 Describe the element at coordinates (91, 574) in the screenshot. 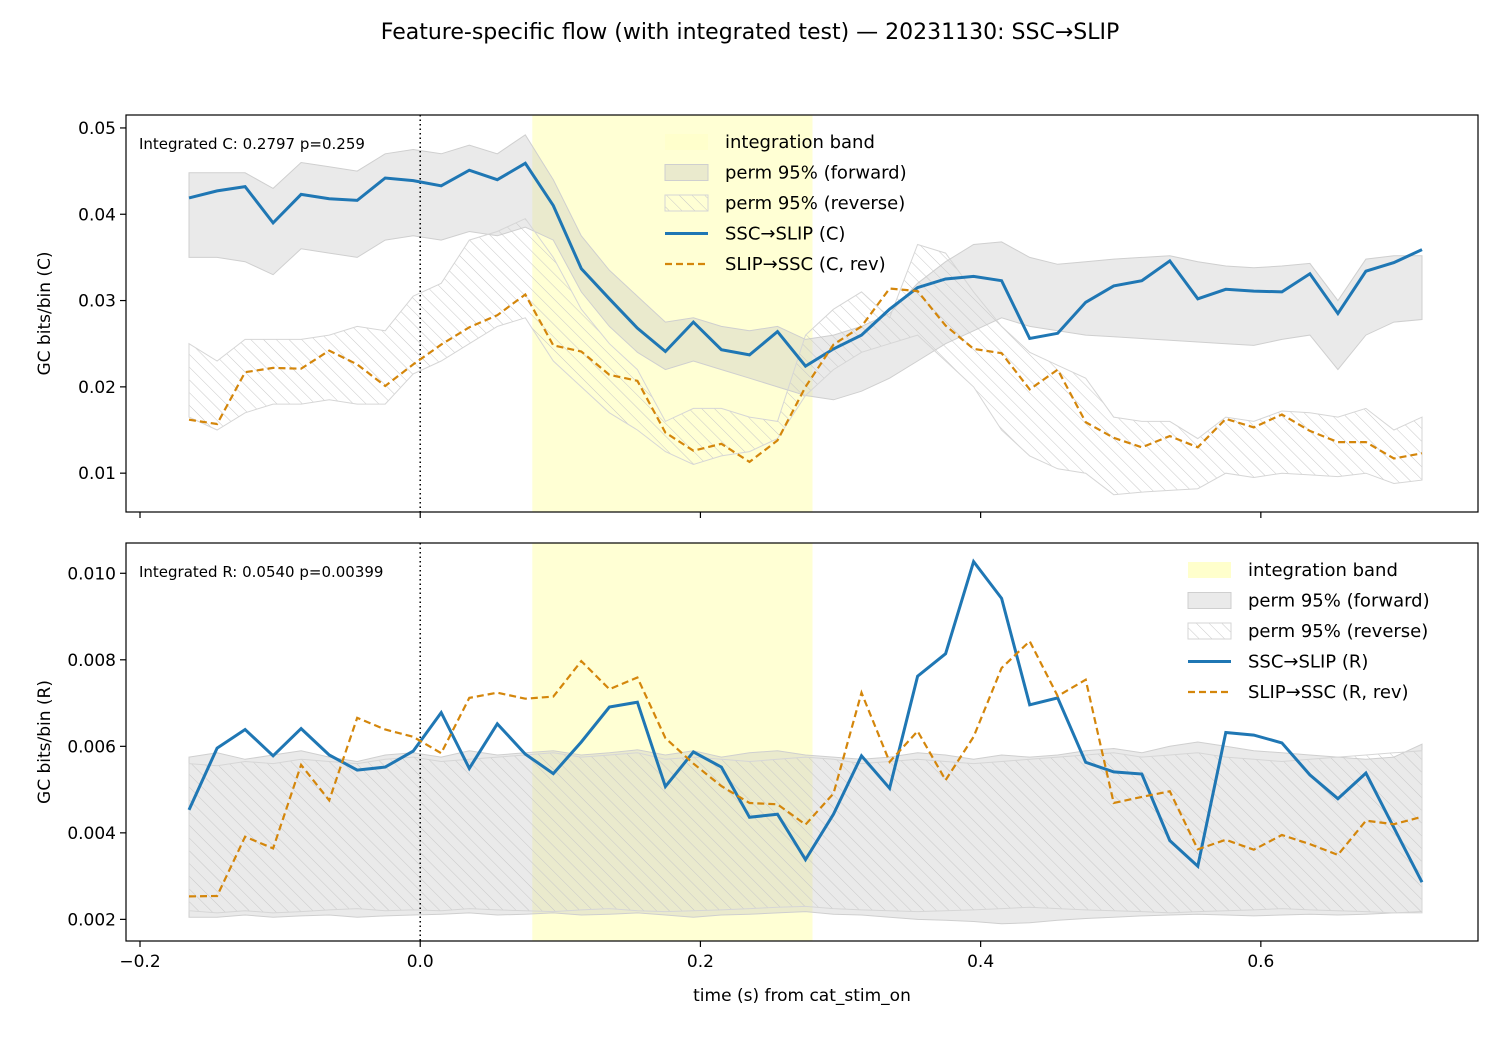

I see `bottom-y-tick-label: 0.010` at that location.